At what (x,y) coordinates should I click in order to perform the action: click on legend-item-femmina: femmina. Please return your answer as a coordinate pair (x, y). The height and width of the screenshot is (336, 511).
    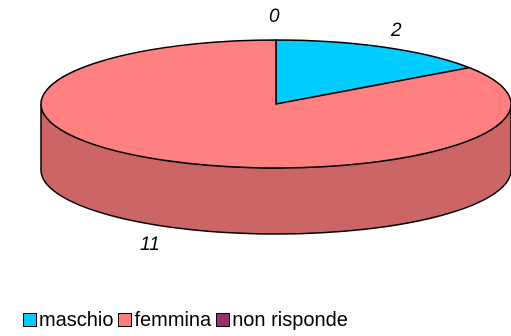
    Looking at the image, I should click on (164, 320).